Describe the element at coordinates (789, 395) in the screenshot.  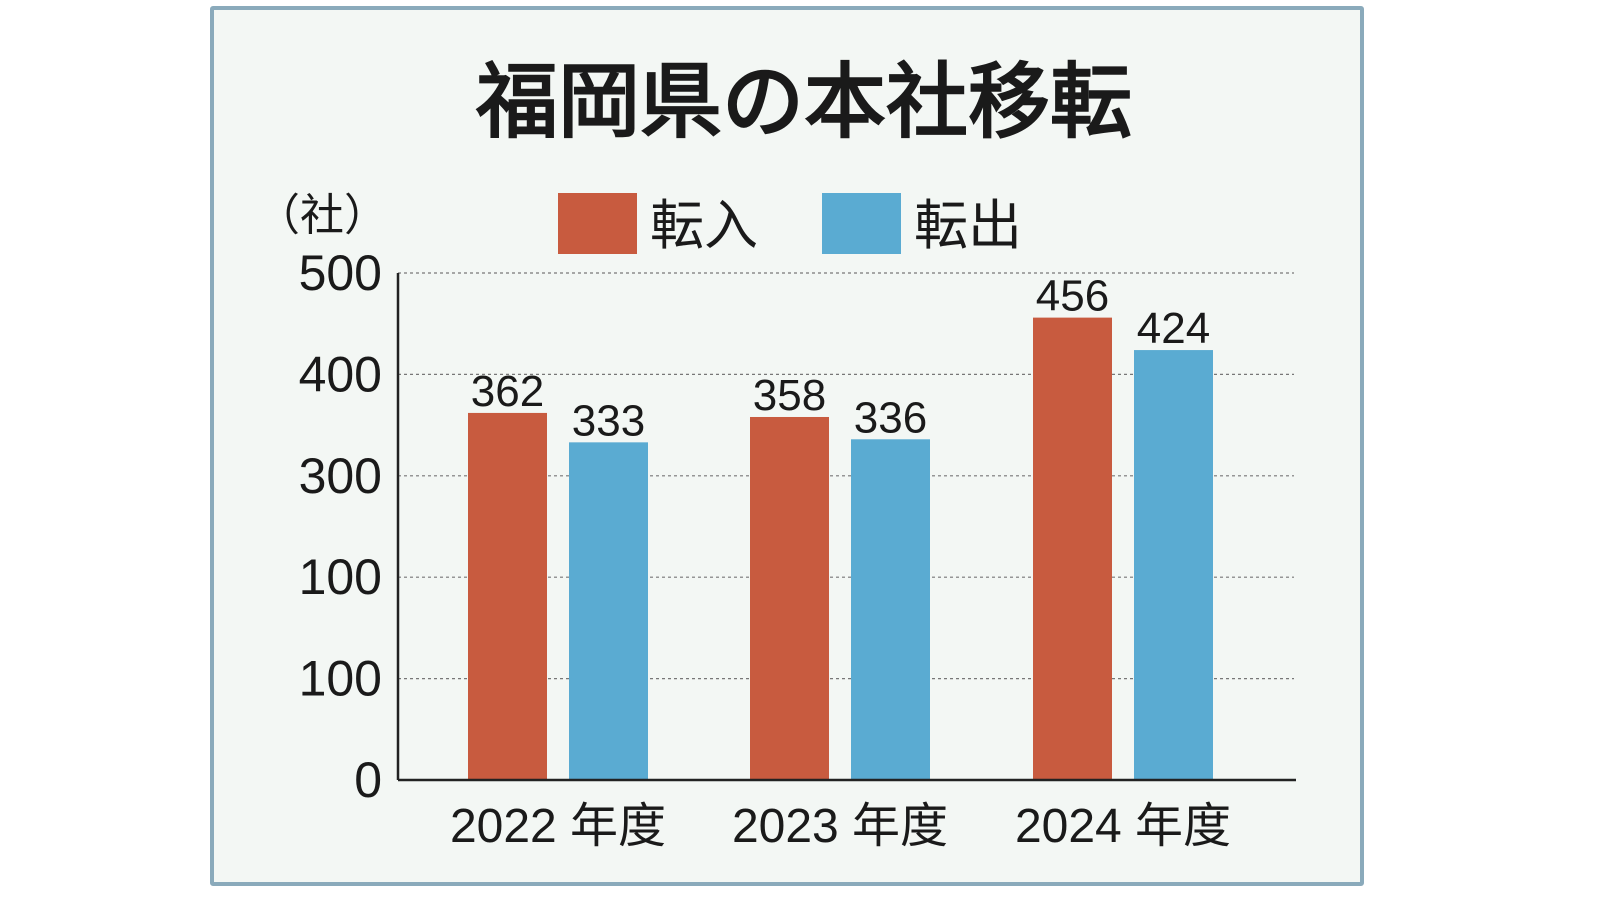
I see `bar-value-label: 358` at that location.